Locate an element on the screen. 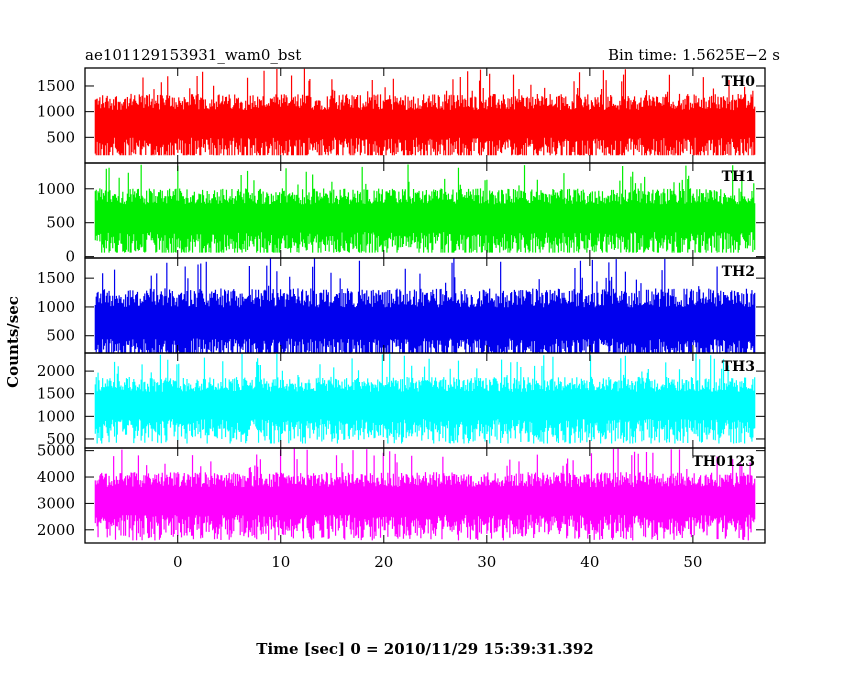 The image size is (850, 680). y-tick-label: 0 is located at coordinates (70, 257).